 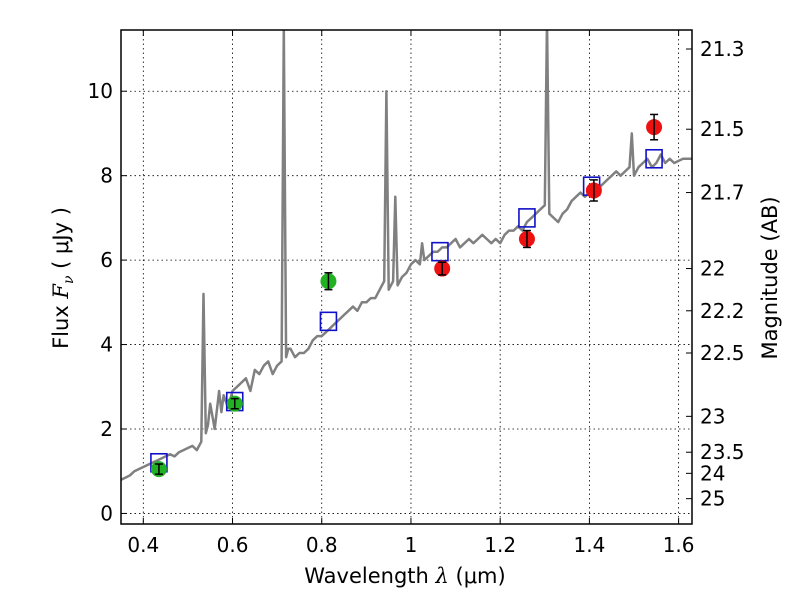 What do you see at coordinates (143, 545) in the screenshot?
I see `x-tick-label: 0.4` at bounding box center [143, 545].